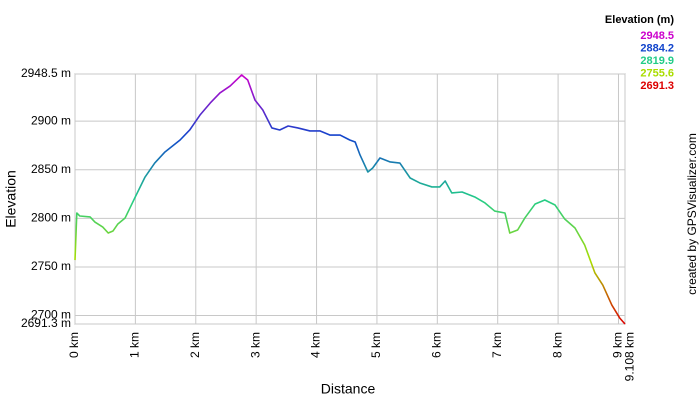 This screenshot has height=400, width=700. Describe the element at coordinates (639, 20) in the screenshot. I see `legend-title: Elevation (m)` at that location.